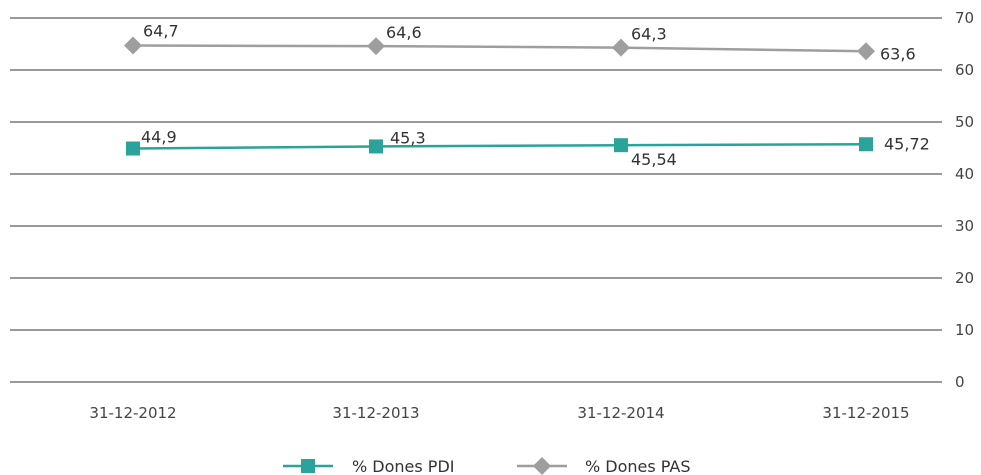 The width and height of the screenshot is (981, 475). Describe the element at coordinates (542, 466) in the screenshot. I see `legend-marker-pas` at that location.